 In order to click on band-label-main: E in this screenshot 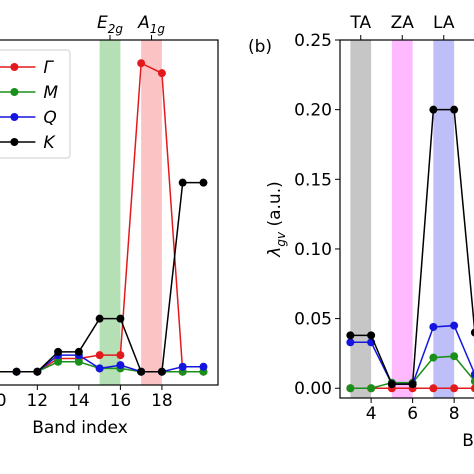, I will do `click(102, 23)`.